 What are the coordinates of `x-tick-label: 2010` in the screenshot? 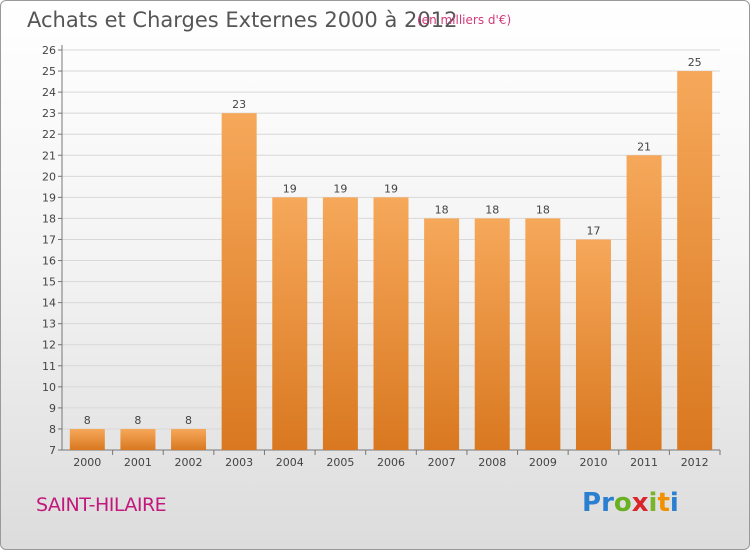 It's located at (593, 462).